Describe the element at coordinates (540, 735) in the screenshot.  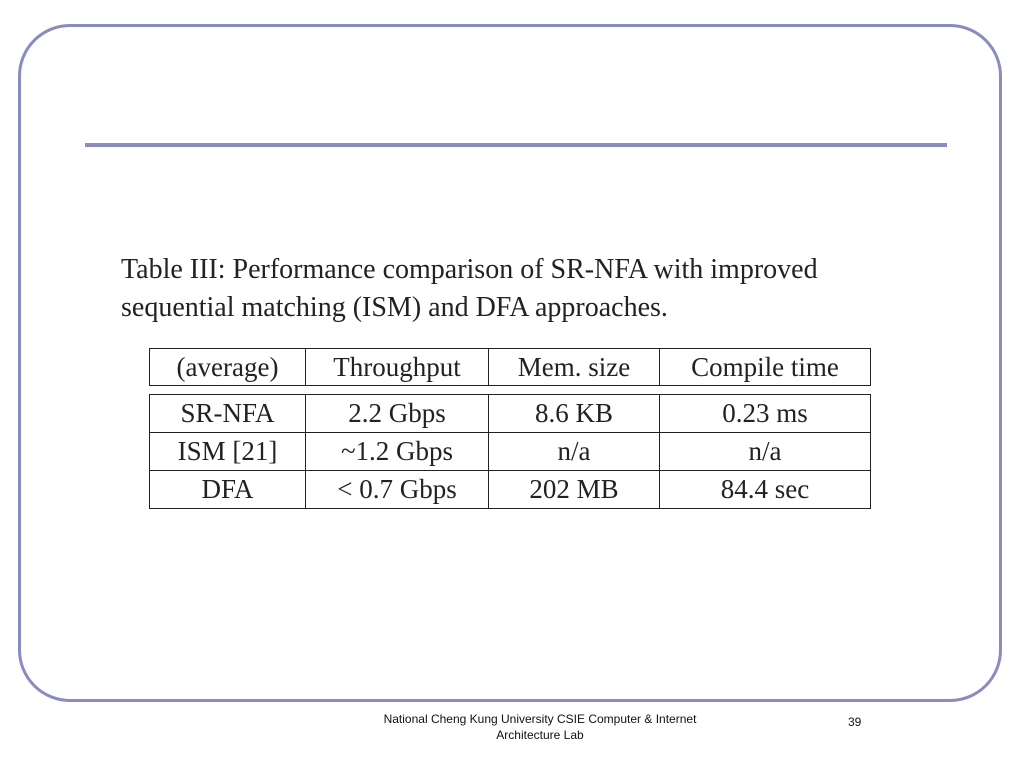
I see `footer-line-2: Architecture Lab` at that location.